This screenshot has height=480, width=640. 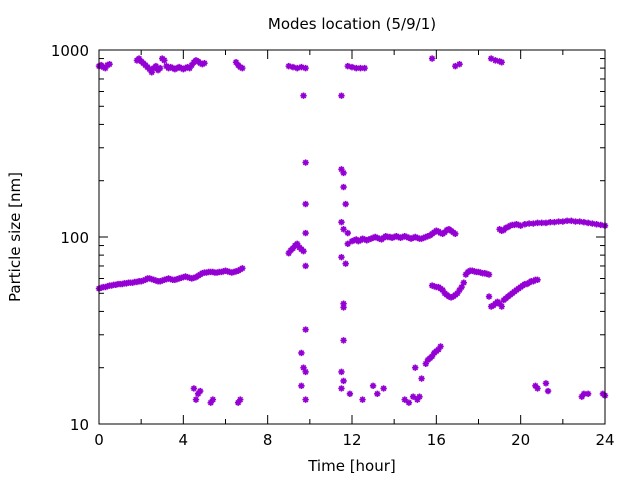 I want to click on x-axis-label: Time [hour], so click(x=351, y=466).